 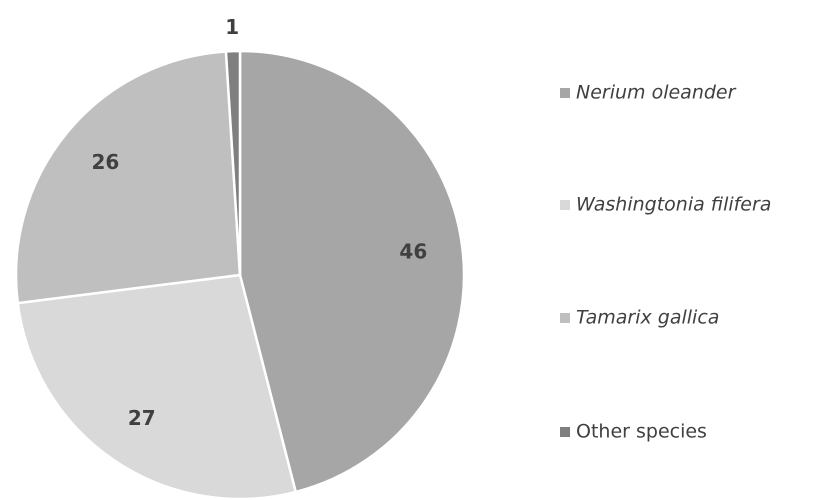 What do you see at coordinates (105, 162) in the screenshot?
I see `data-label: 26` at bounding box center [105, 162].